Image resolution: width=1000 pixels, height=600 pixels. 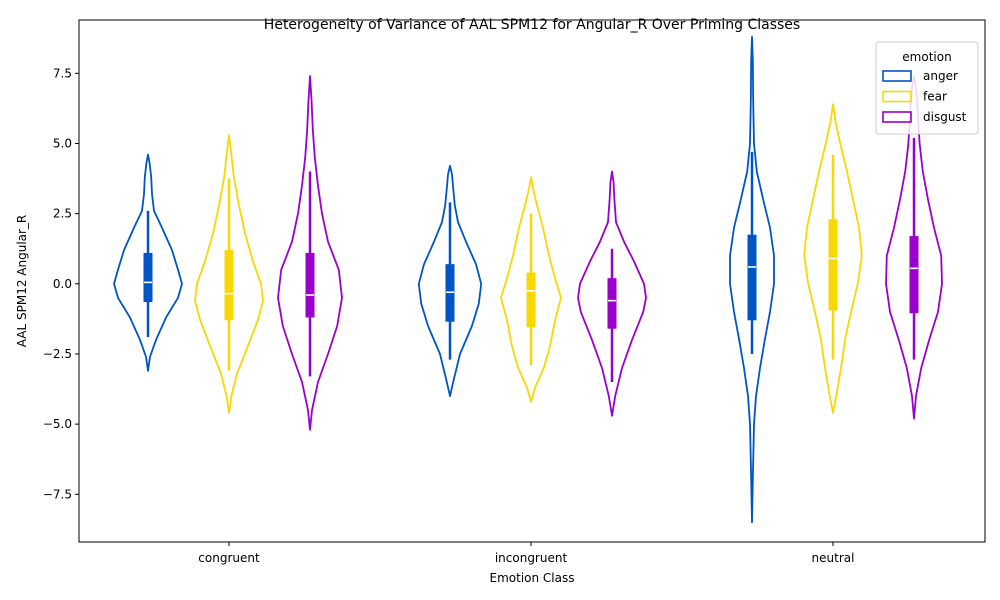 What do you see at coordinates (833, 558) in the screenshot?
I see `x-tick-label-neutral: neutral` at bounding box center [833, 558].